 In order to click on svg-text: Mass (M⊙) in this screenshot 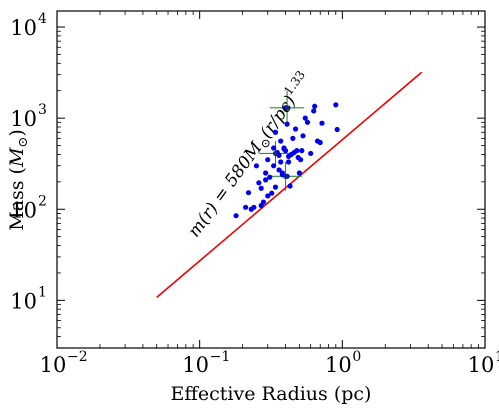, I will do `click(18, 180)`.